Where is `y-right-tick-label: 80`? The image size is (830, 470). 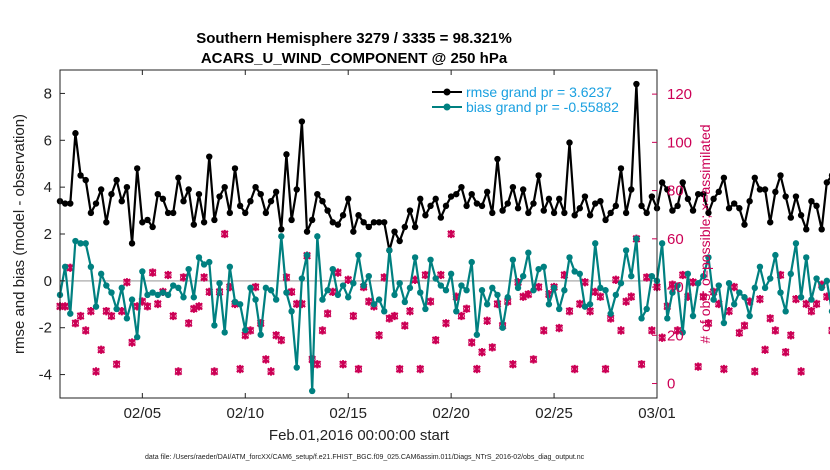
y-right-tick-label: 80 is located at coordinates (675, 191).